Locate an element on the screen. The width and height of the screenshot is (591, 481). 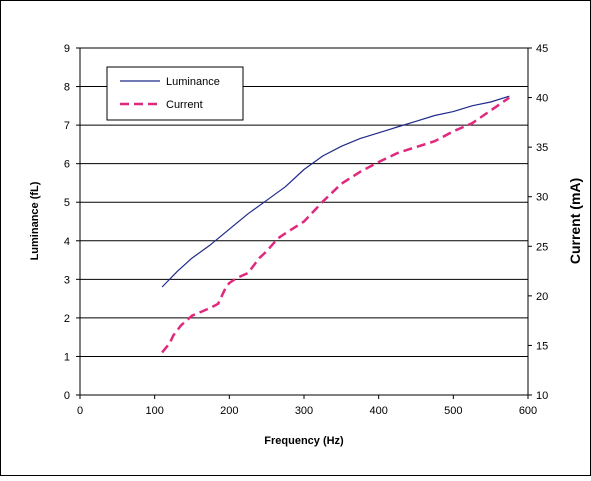
y2-tick-label: 25 is located at coordinates (542, 247).